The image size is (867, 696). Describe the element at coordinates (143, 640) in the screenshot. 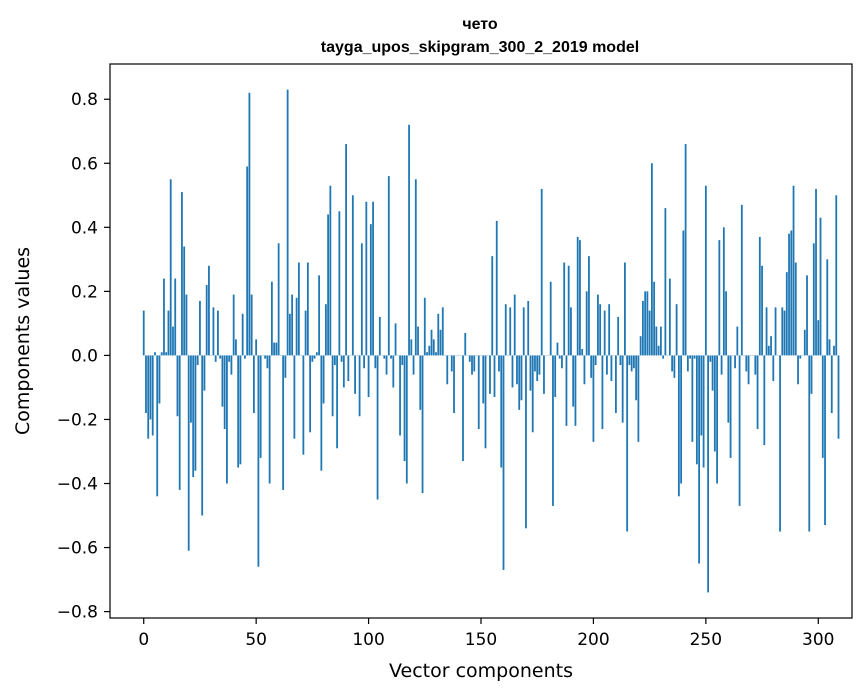

I see `x-tick-label: 0` at that location.